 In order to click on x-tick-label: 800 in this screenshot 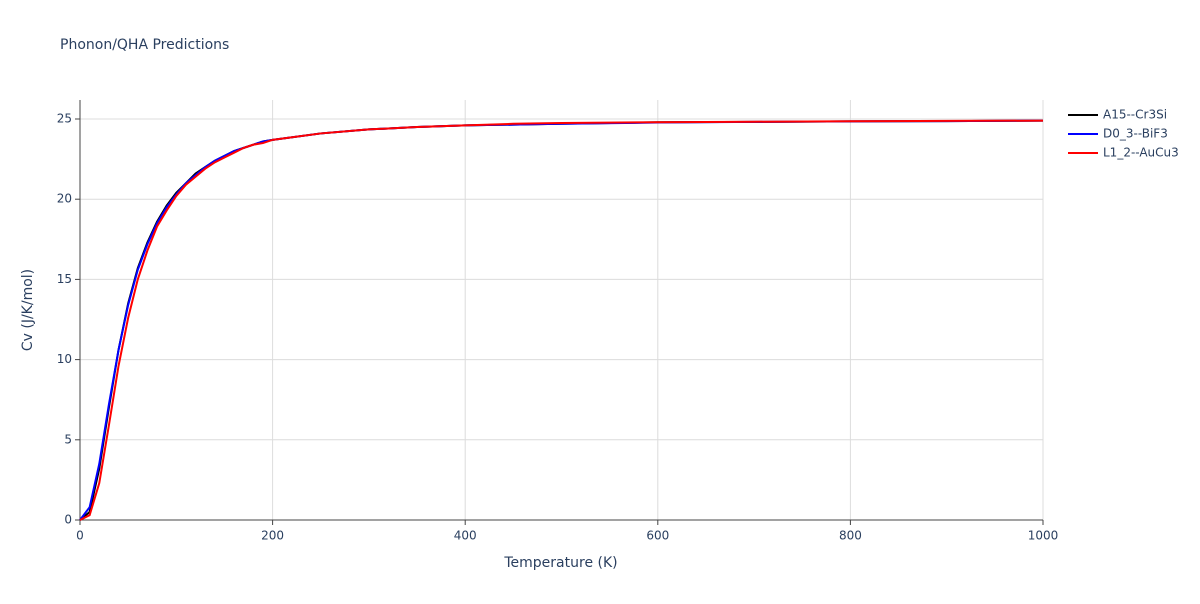, I will do `click(850, 536)`.